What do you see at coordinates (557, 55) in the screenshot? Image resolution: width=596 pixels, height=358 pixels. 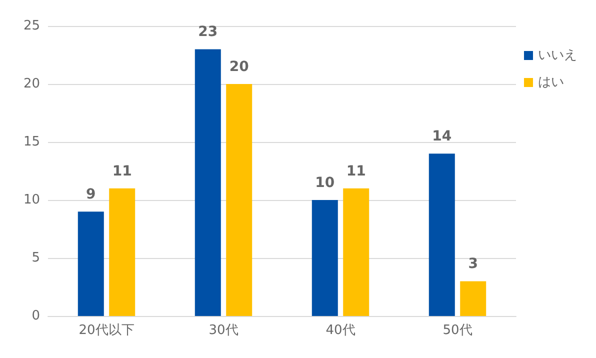 I see `legend-label: いいえ` at bounding box center [557, 55].